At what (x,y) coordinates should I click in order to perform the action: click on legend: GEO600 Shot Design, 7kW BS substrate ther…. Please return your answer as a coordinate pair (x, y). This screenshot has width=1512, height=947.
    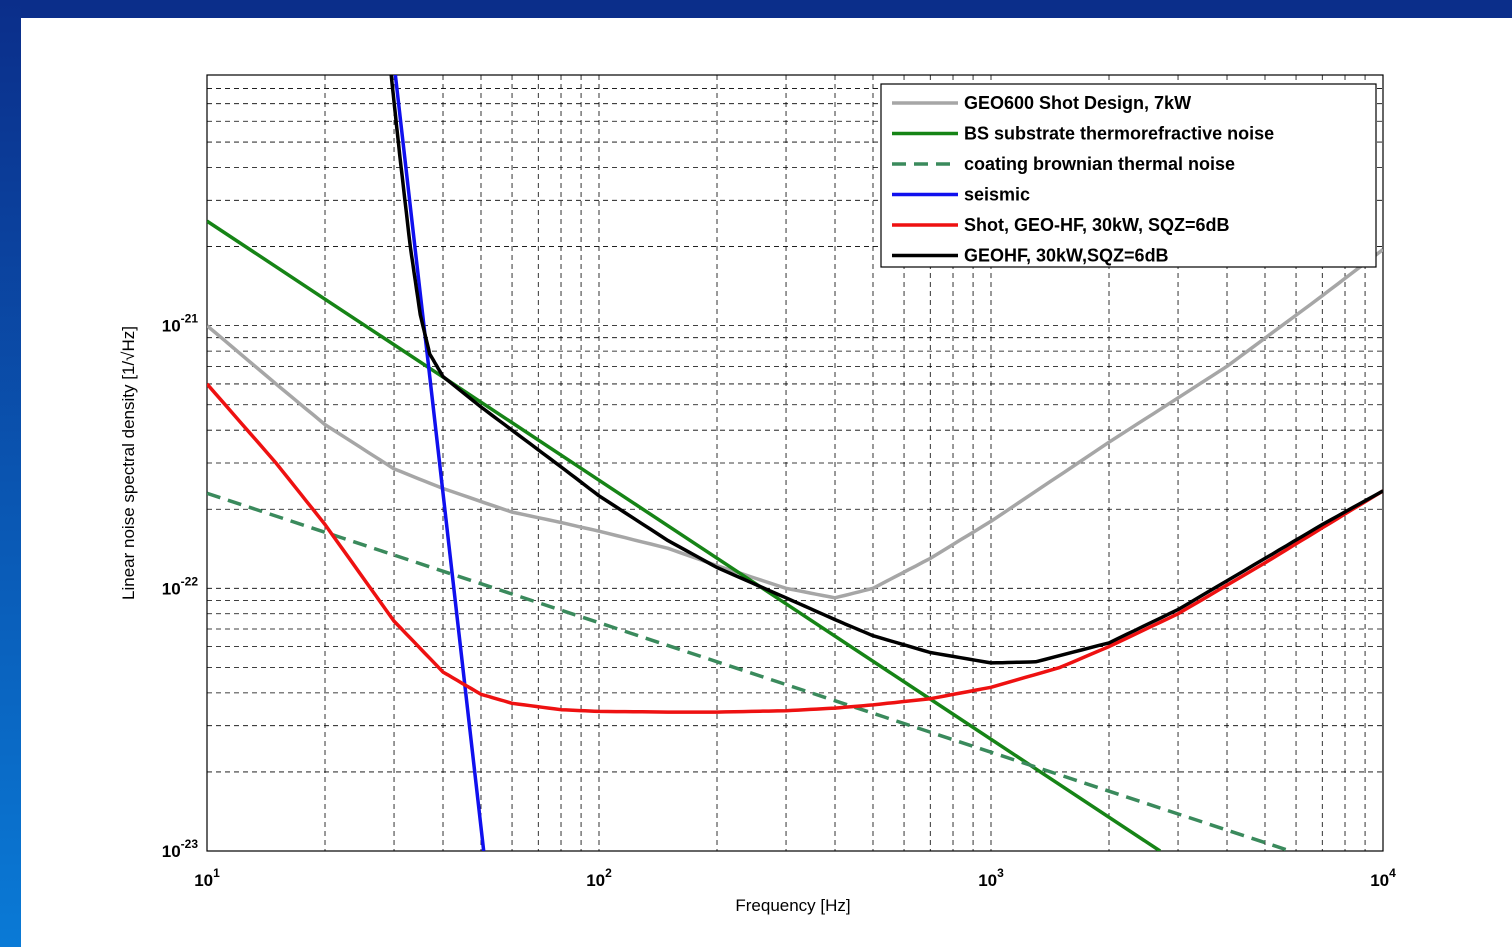
    Looking at the image, I should click on (1128, 175).